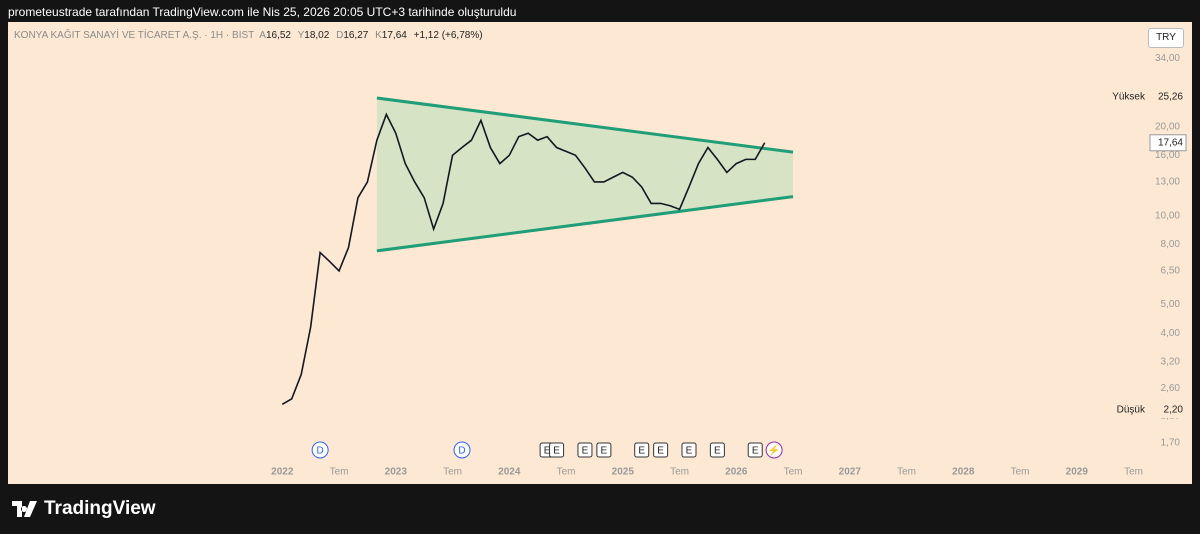  Describe the element at coordinates (1131, 410) in the screenshot. I see `low-label: Düşük` at that location.